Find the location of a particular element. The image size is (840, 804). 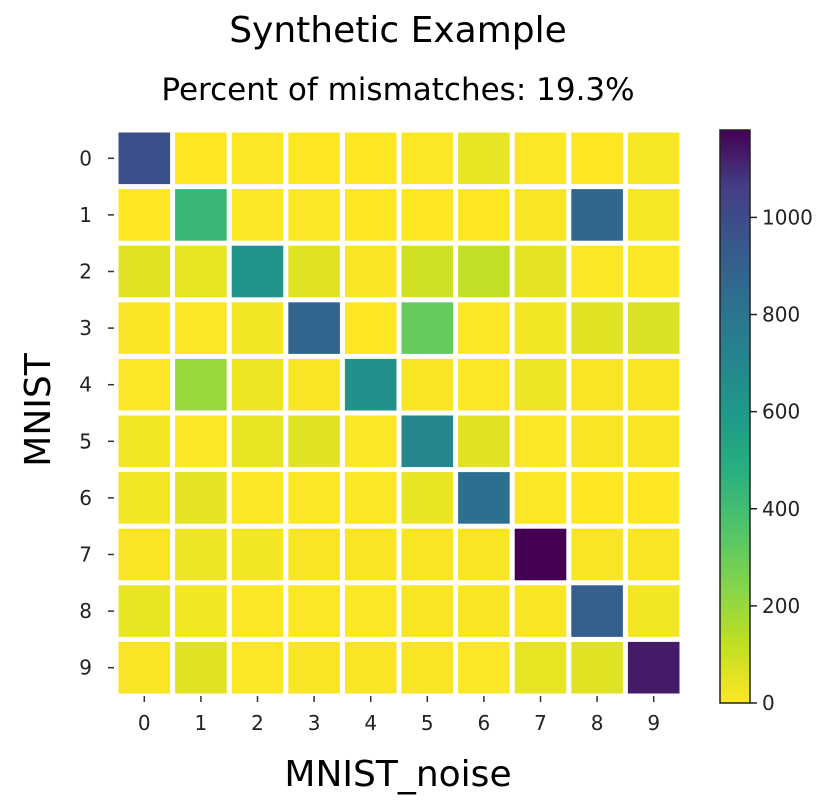

y-tick-label: 7 is located at coordinates (85, 555).